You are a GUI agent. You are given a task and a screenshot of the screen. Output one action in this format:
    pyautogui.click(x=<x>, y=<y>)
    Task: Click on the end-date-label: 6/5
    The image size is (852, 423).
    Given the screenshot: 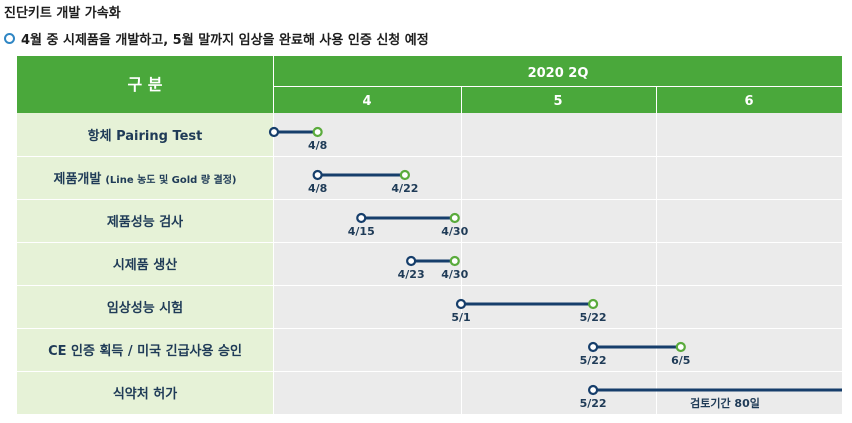 What is the action you would take?
    pyautogui.click(x=680, y=360)
    